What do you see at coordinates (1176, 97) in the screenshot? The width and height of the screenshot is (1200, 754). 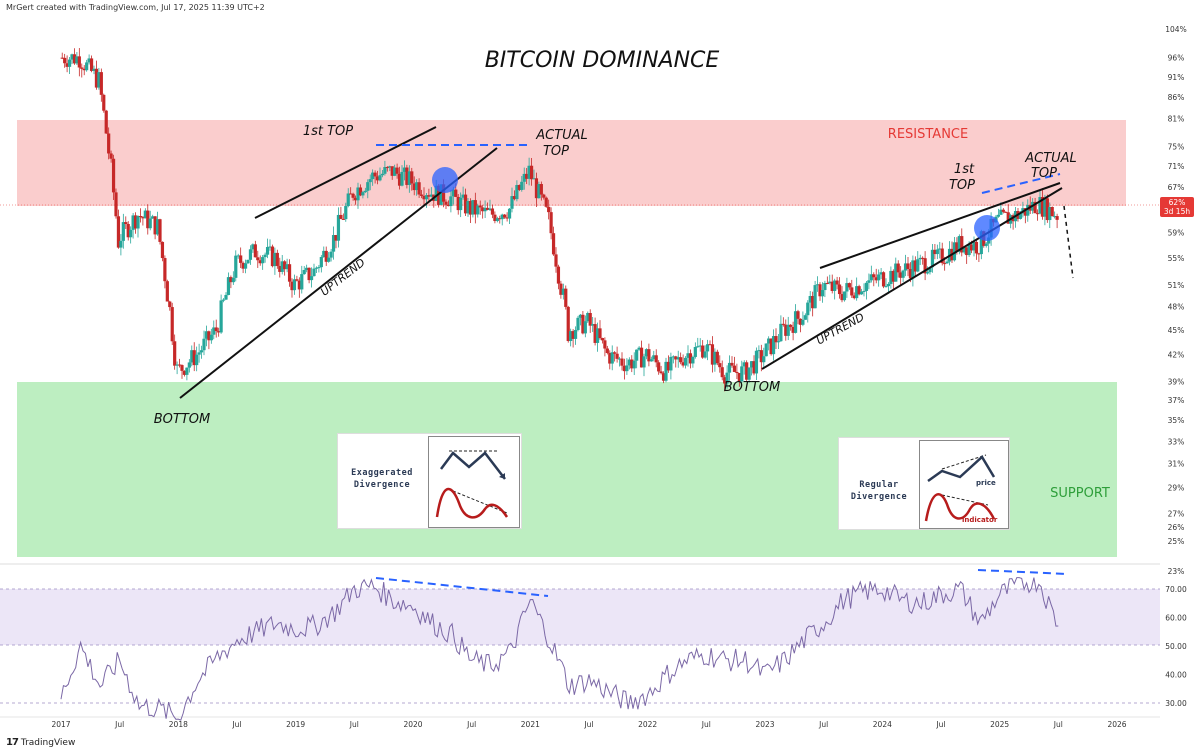 I see `price-tick-label: 86%` at bounding box center [1176, 97].